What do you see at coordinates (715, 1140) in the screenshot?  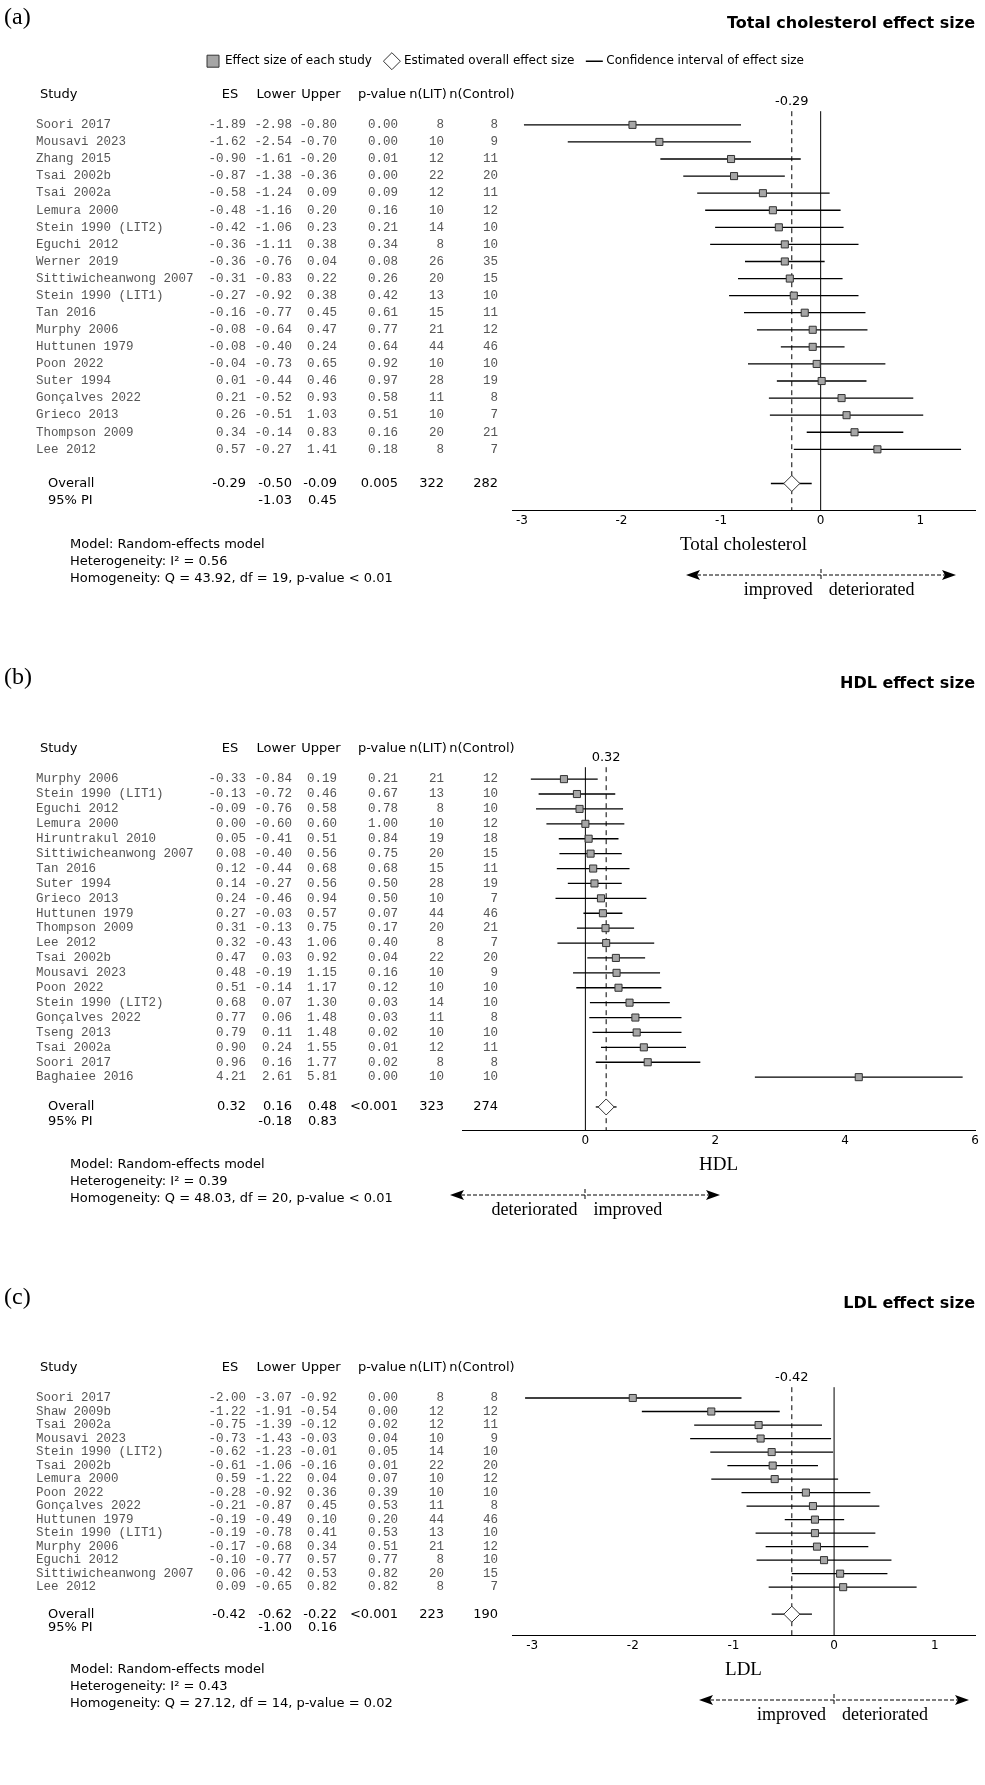 I see `x-tick-label: 2` at bounding box center [715, 1140].